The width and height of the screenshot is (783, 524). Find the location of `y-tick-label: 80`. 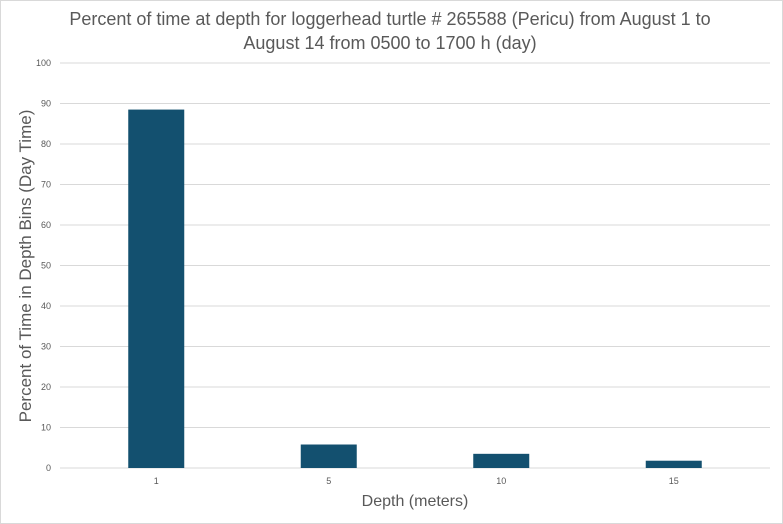

y-tick-label: 80 is located at coordinates (46, 144).